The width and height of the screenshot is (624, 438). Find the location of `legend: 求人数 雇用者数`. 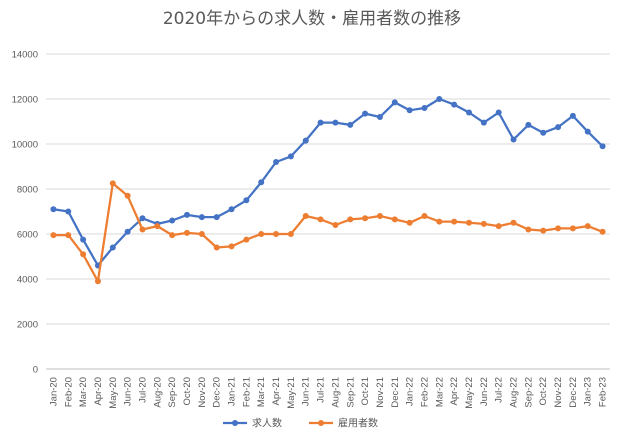

legend: 求人数 雇用者数 is located at coordinates (300, 423).